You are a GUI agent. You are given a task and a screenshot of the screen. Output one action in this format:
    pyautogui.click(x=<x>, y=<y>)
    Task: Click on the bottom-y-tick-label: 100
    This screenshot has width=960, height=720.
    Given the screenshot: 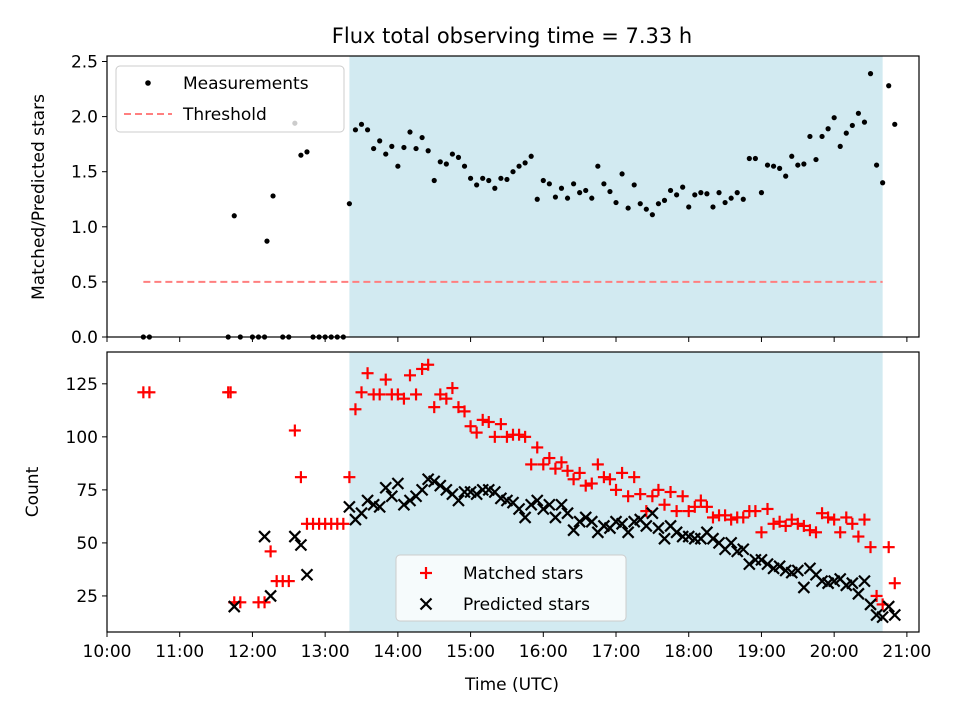 What is the action you would take?
    pyautogui.click(x=82, y=438)
    